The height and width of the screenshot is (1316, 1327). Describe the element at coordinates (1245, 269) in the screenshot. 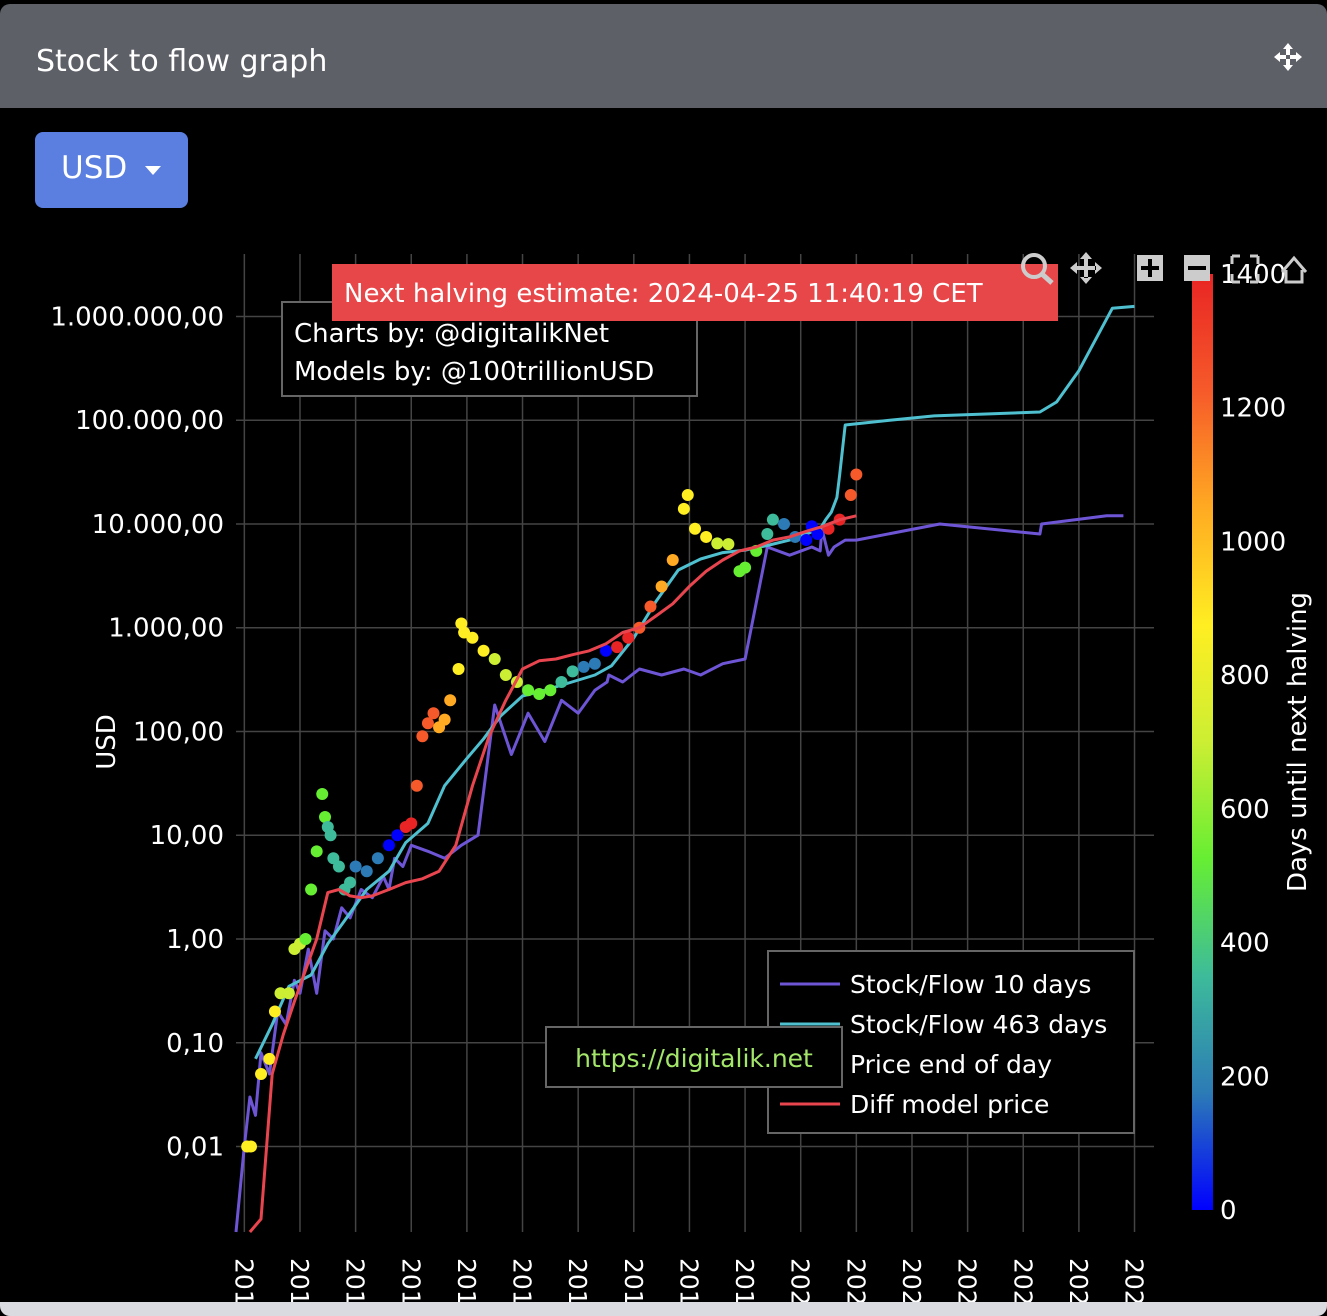

I see `autoscale-icon` at that location.